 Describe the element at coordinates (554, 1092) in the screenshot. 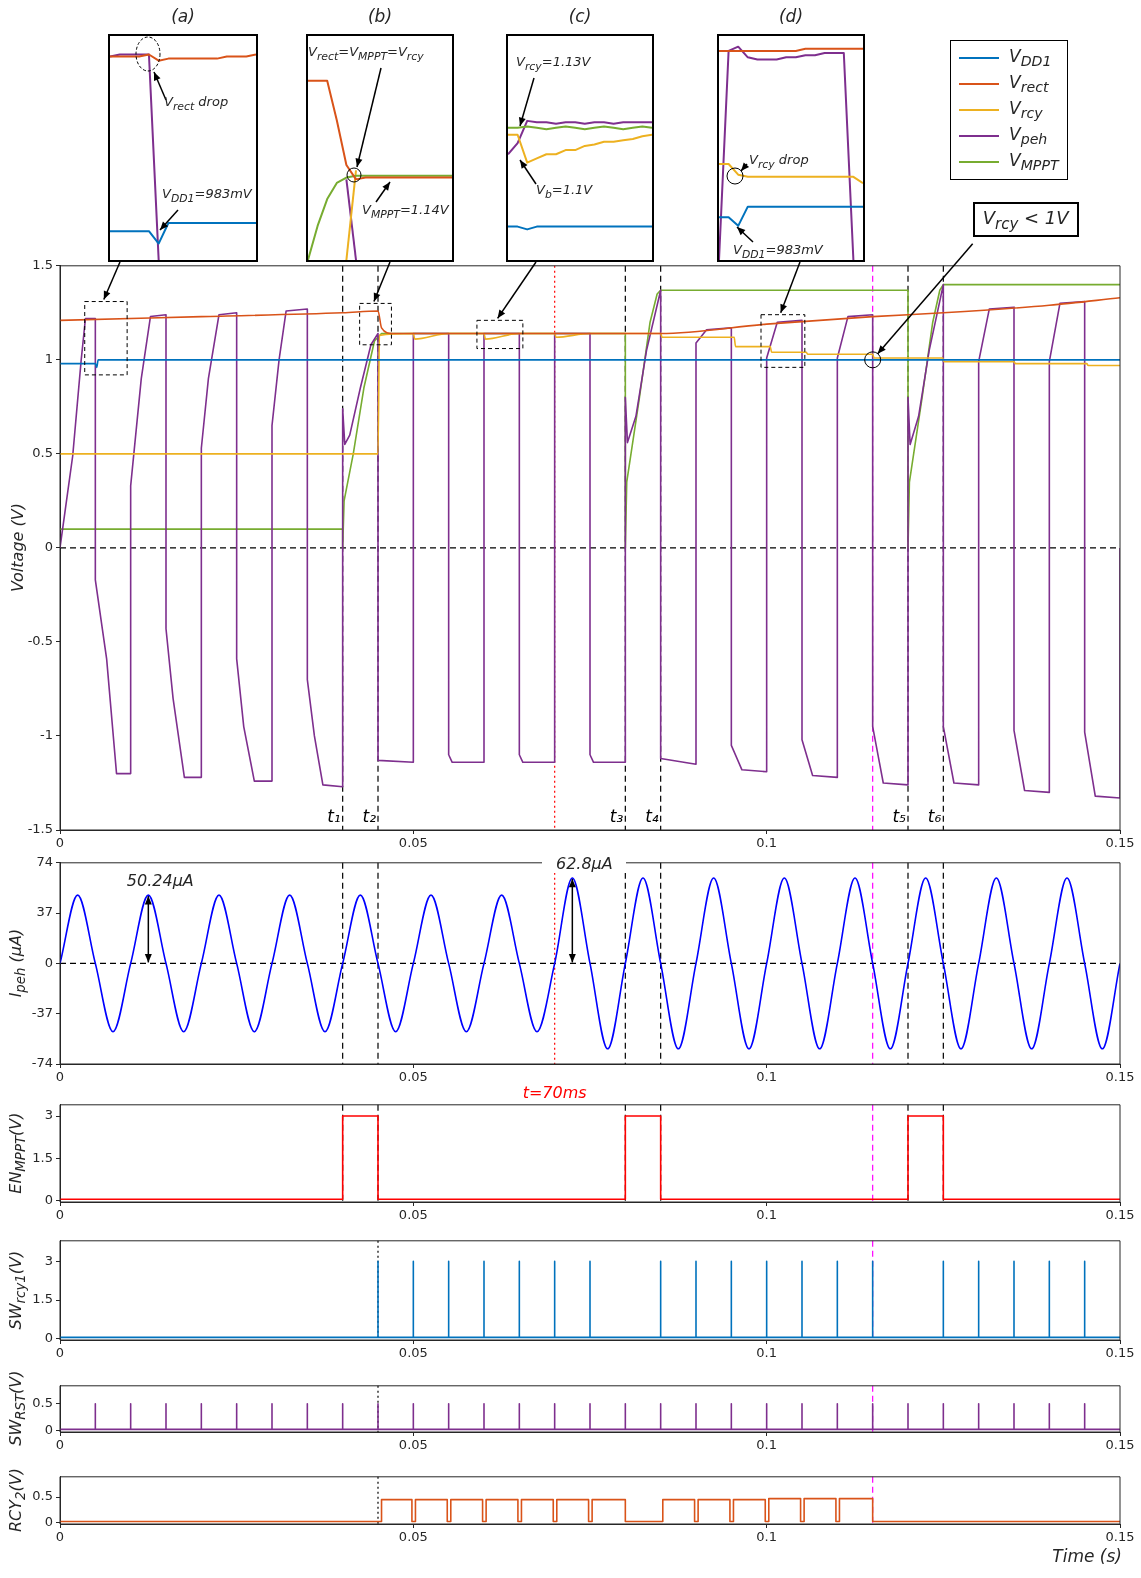

I see `ref-line-label: t=70ms` at that location.